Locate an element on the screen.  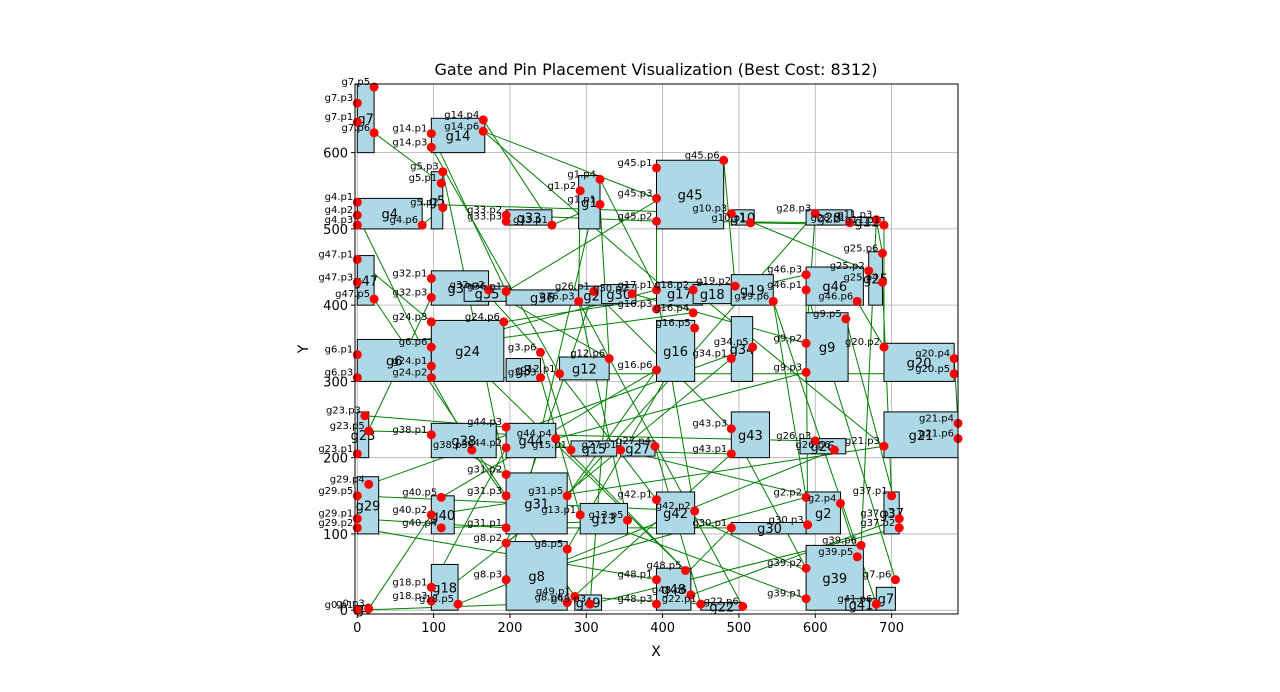
pin-label: g37.p1 is located at coordinates (870, 491).